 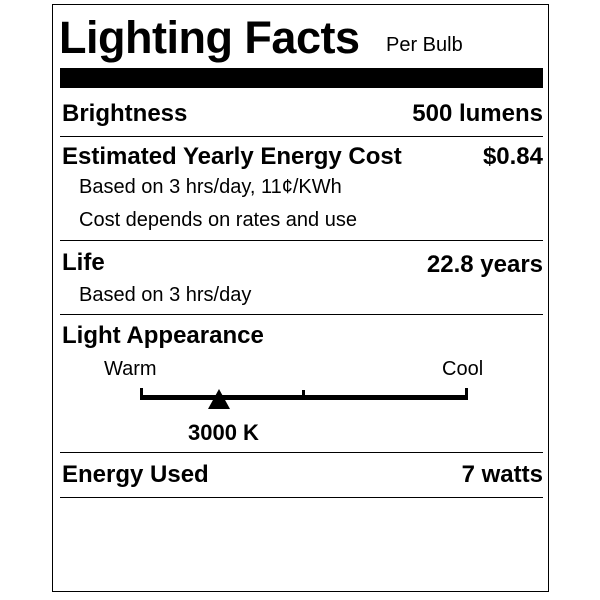 What do you see at coordinates (165, 295) in the screenshot?
I see `life-note: Based on 3 hrs/day` at bounding box center [165, 295].